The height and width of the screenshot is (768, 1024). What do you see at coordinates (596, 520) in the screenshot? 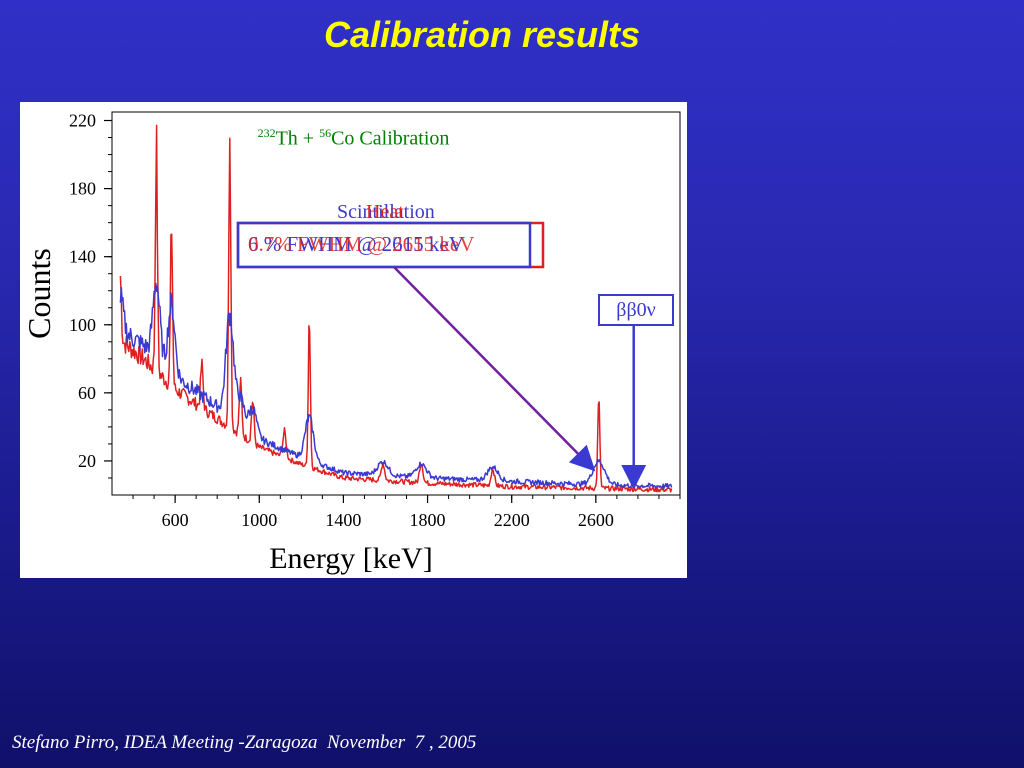
I see `x-tick-label: 2600` at bounding box center [596, 520].